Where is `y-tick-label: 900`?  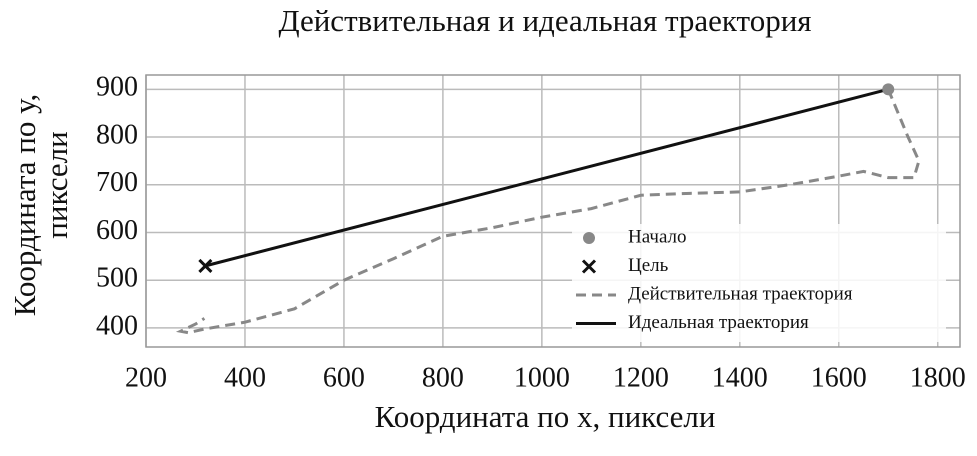 y-tick-label: 900 is located at coordinates (117, 87).